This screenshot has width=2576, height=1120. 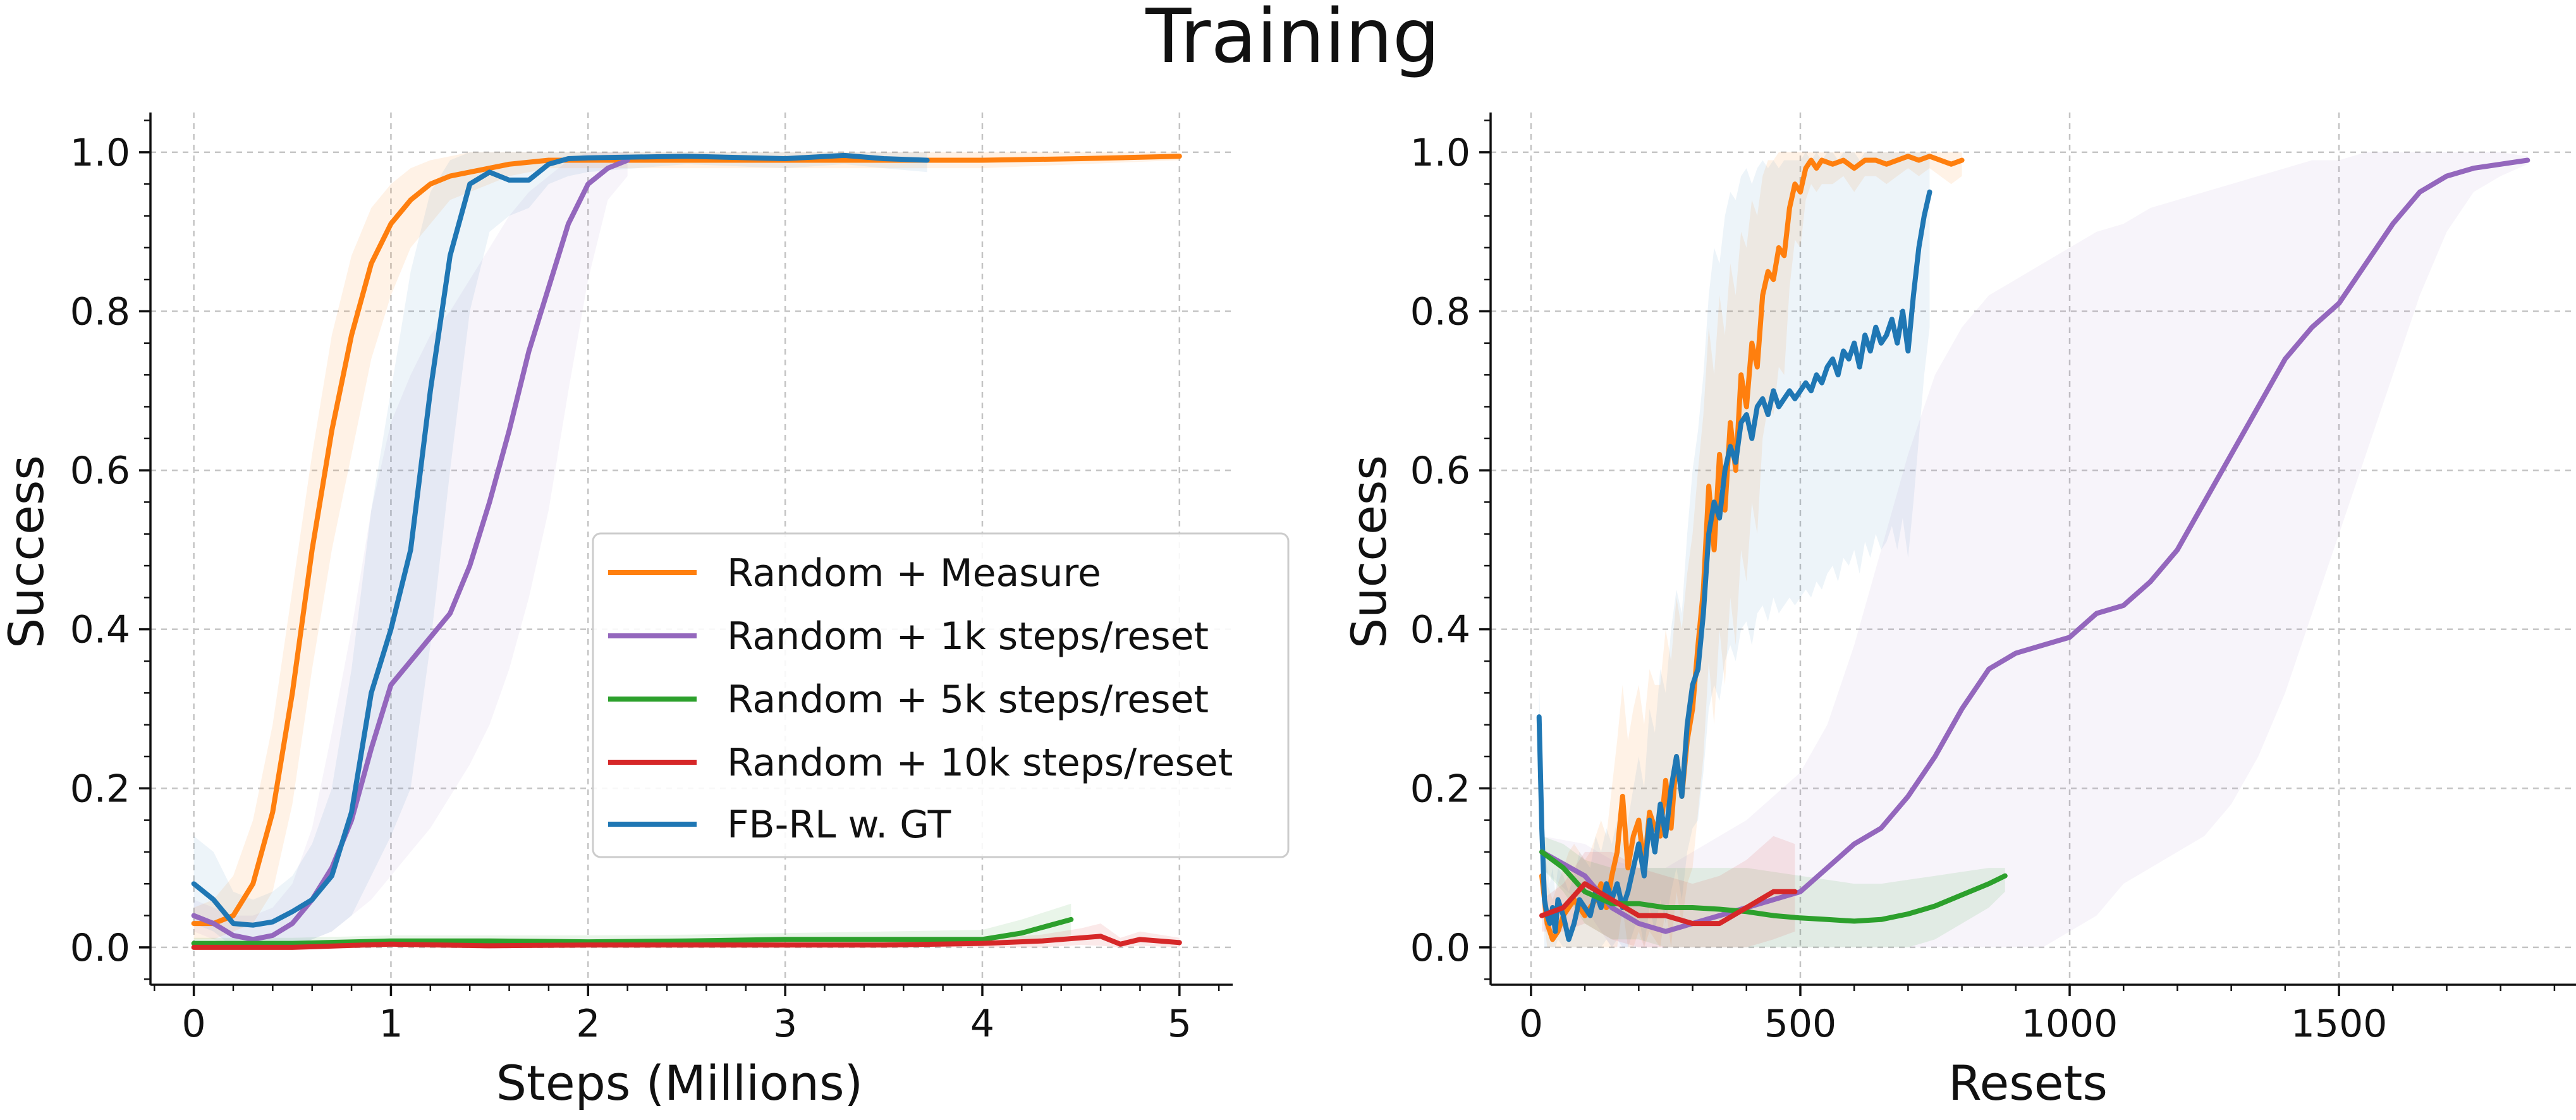 What do you see at coordinates (1734, 565) in the screenshot?
I see `series-line-fb-rl-w-gt` at bounding box center [1734, 565].